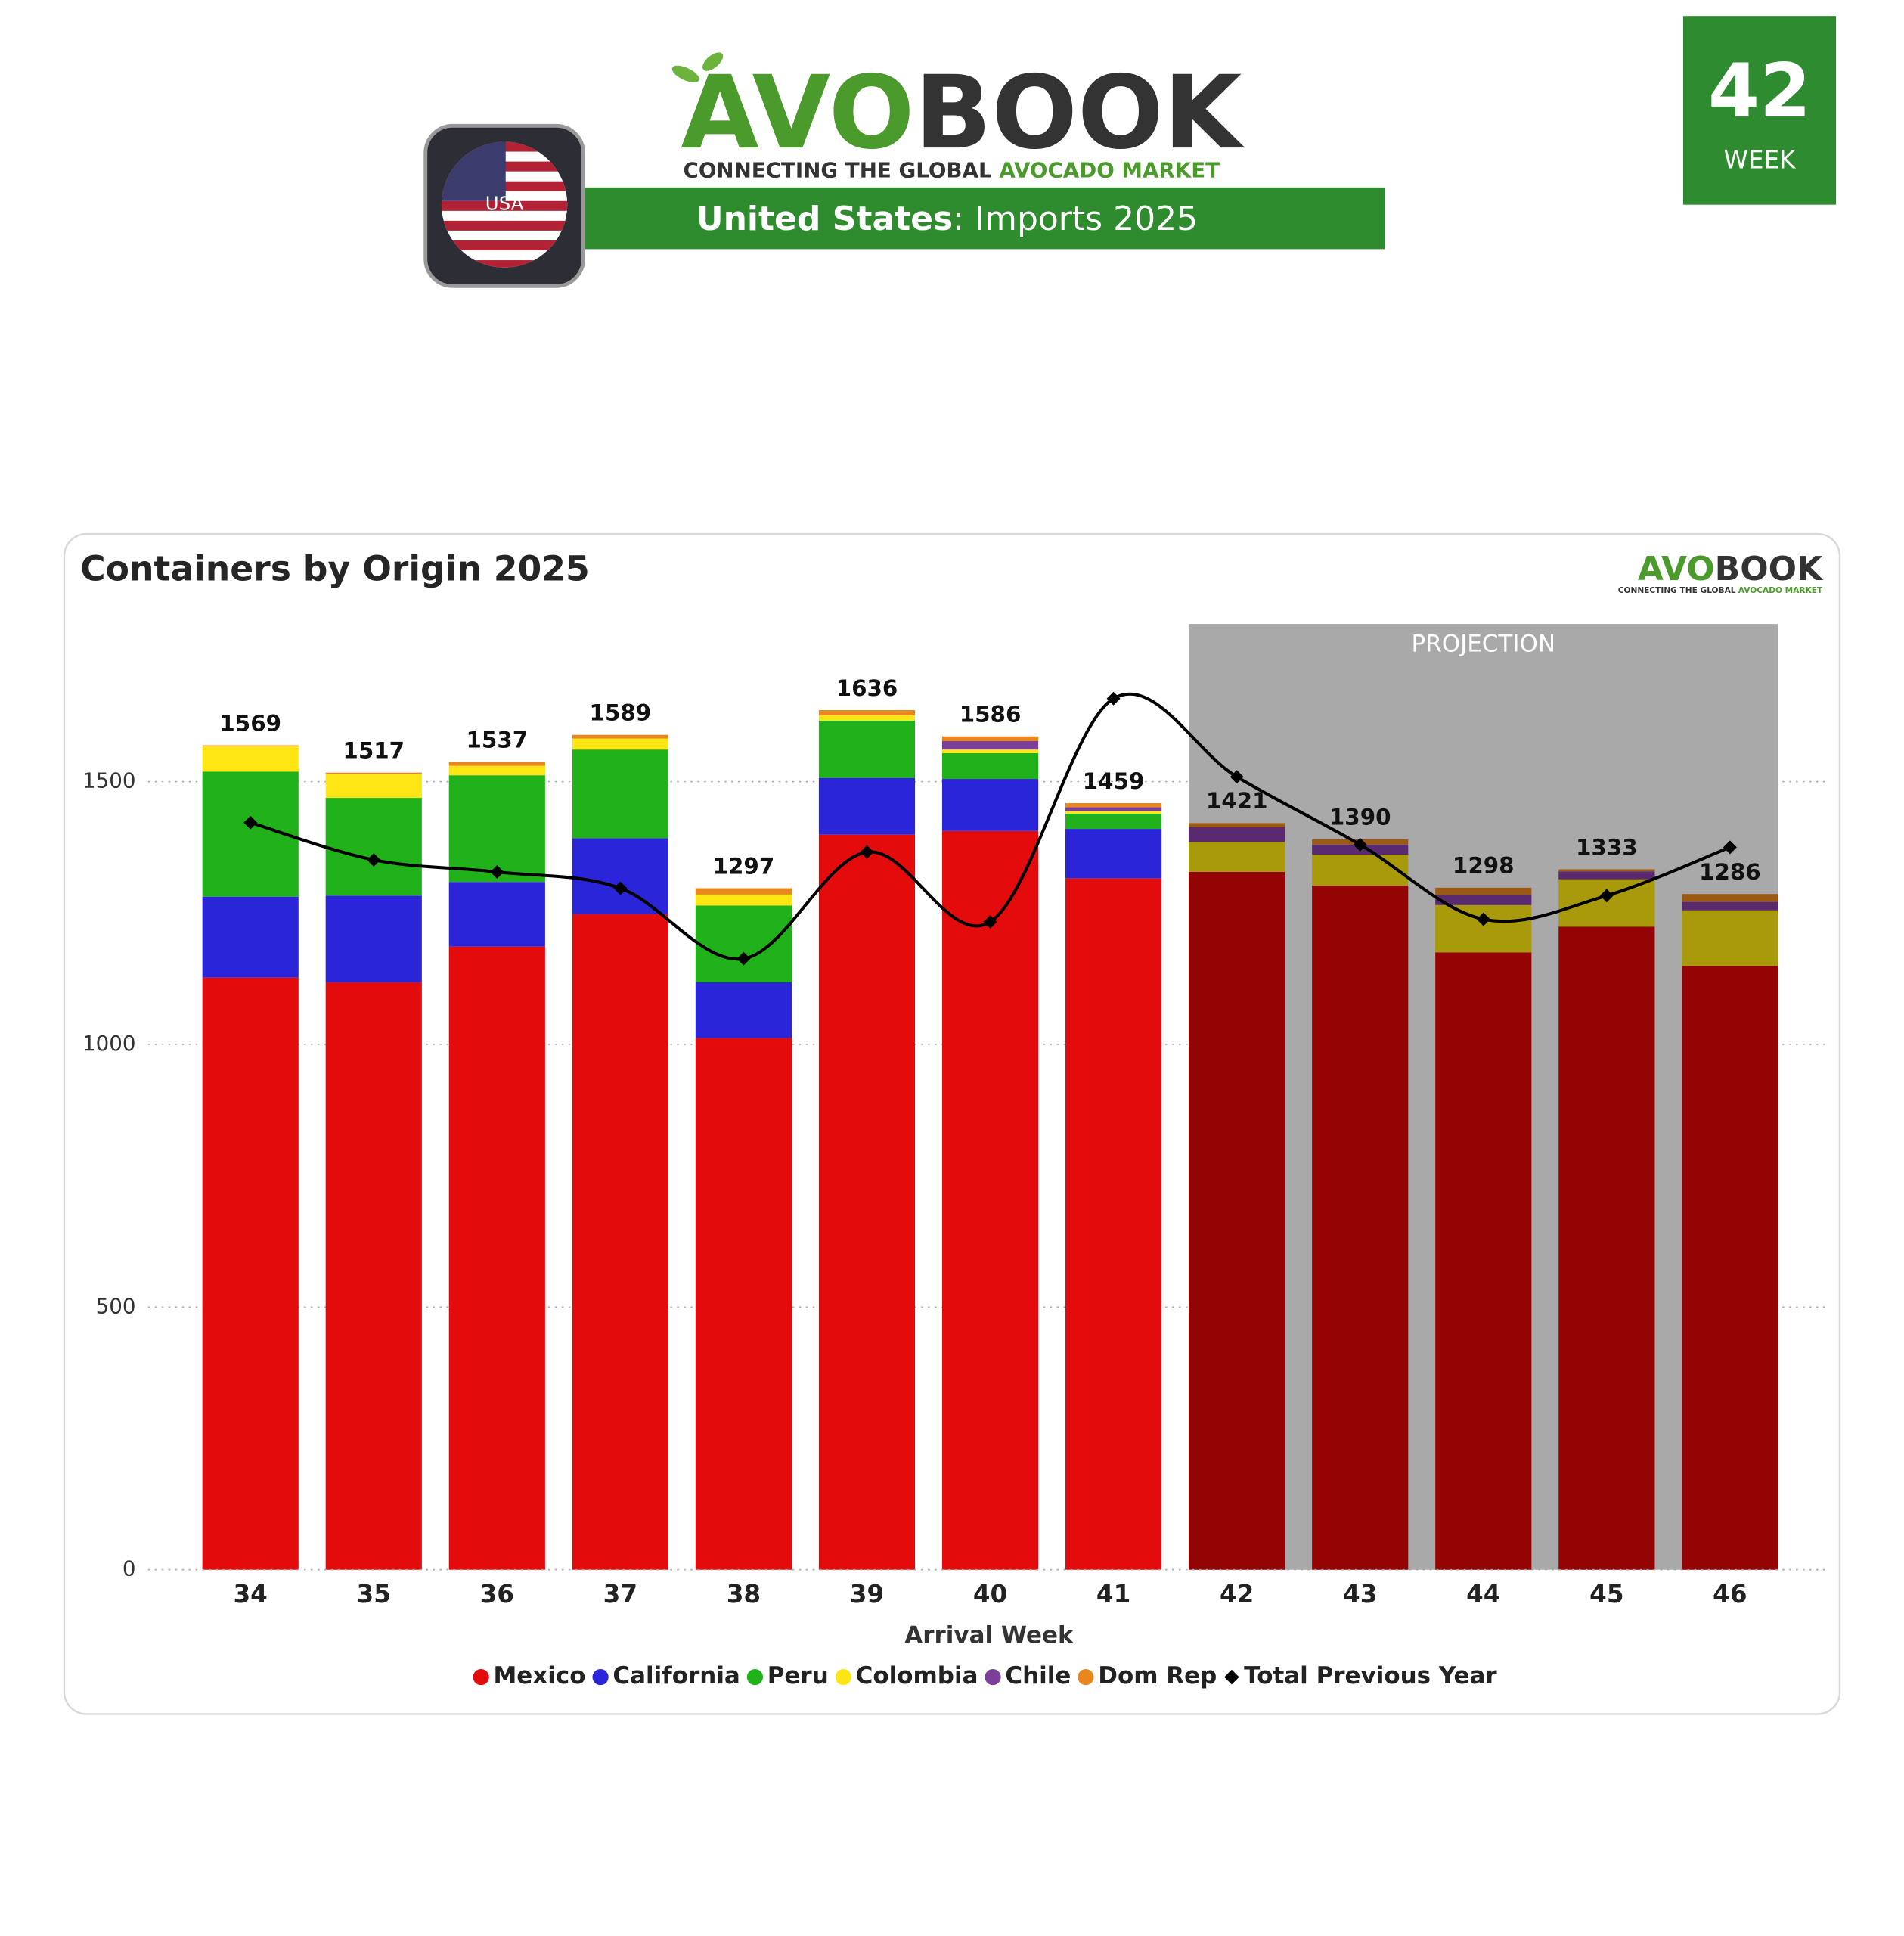 This screenshot has width=1904, height=1936. I want to click on legend-item: California, so click(666, 1676).